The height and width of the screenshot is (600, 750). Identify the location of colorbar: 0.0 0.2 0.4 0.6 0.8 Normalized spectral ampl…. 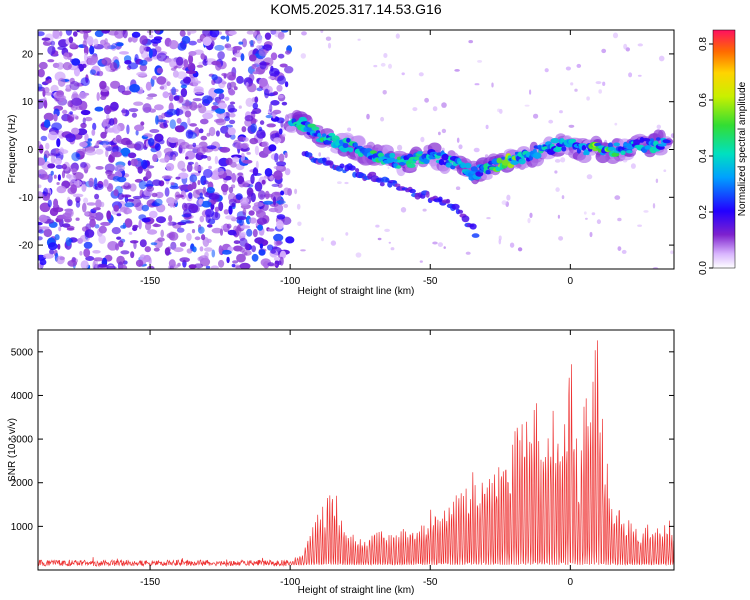
(723, 152).